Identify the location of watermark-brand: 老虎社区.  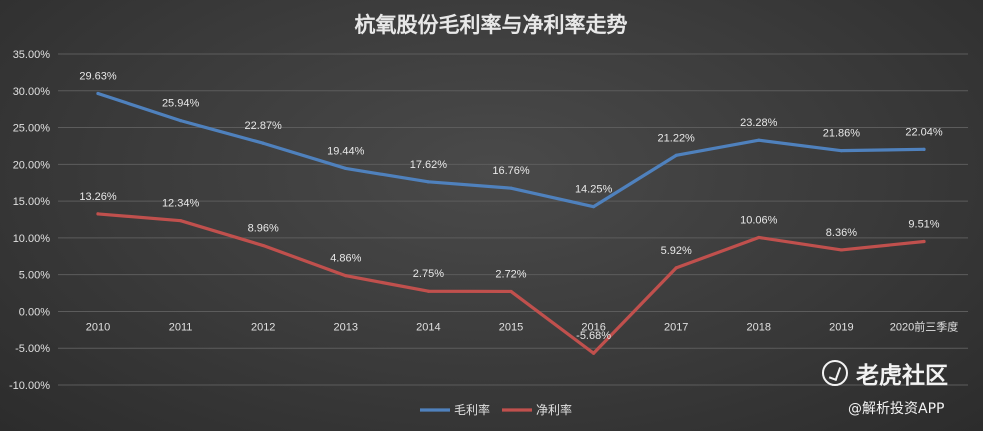
(897, 373).